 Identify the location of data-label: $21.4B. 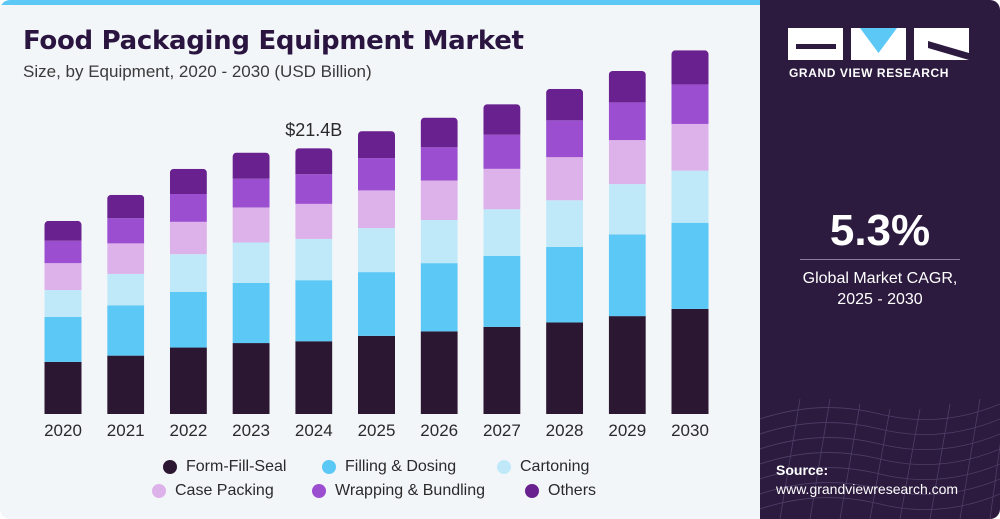
(313, 130).